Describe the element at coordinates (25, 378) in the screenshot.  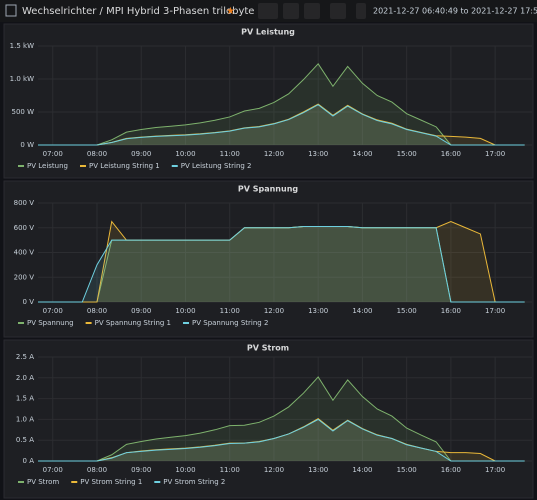
I see `y-tick-label: 2.0 A` at that location.